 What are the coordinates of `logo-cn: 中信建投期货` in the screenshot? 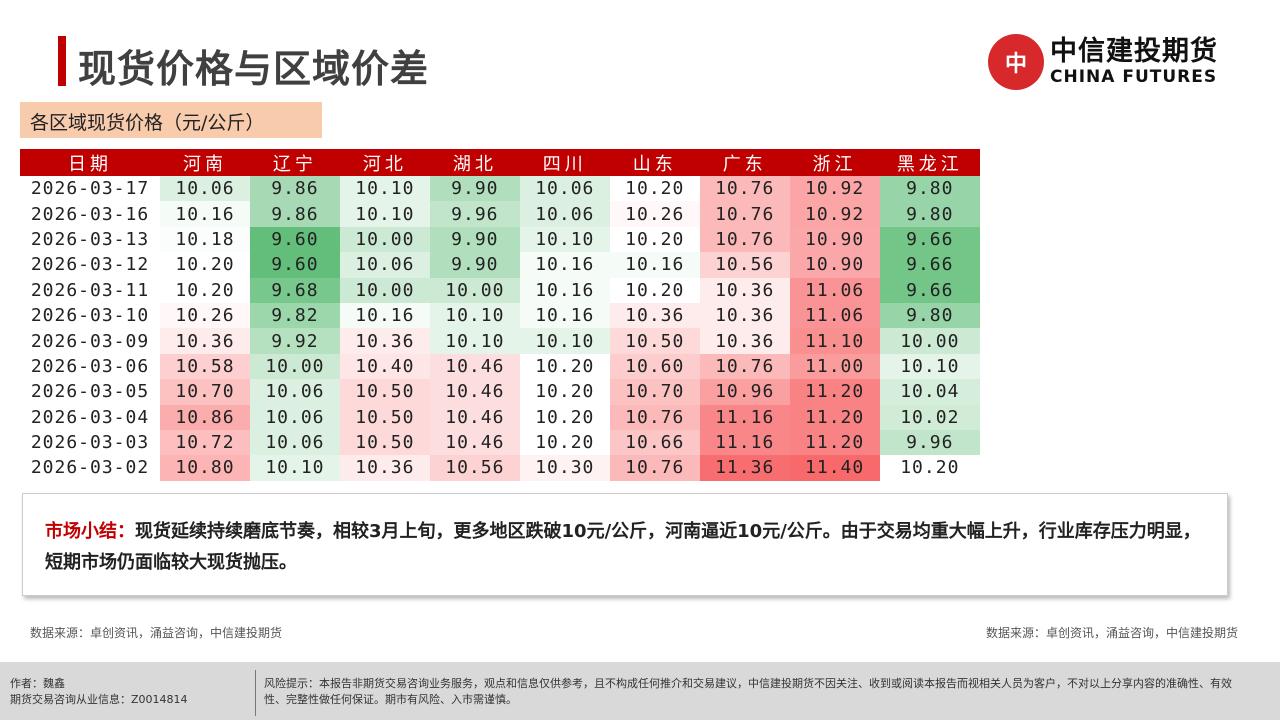 It's located at (1134, 51).